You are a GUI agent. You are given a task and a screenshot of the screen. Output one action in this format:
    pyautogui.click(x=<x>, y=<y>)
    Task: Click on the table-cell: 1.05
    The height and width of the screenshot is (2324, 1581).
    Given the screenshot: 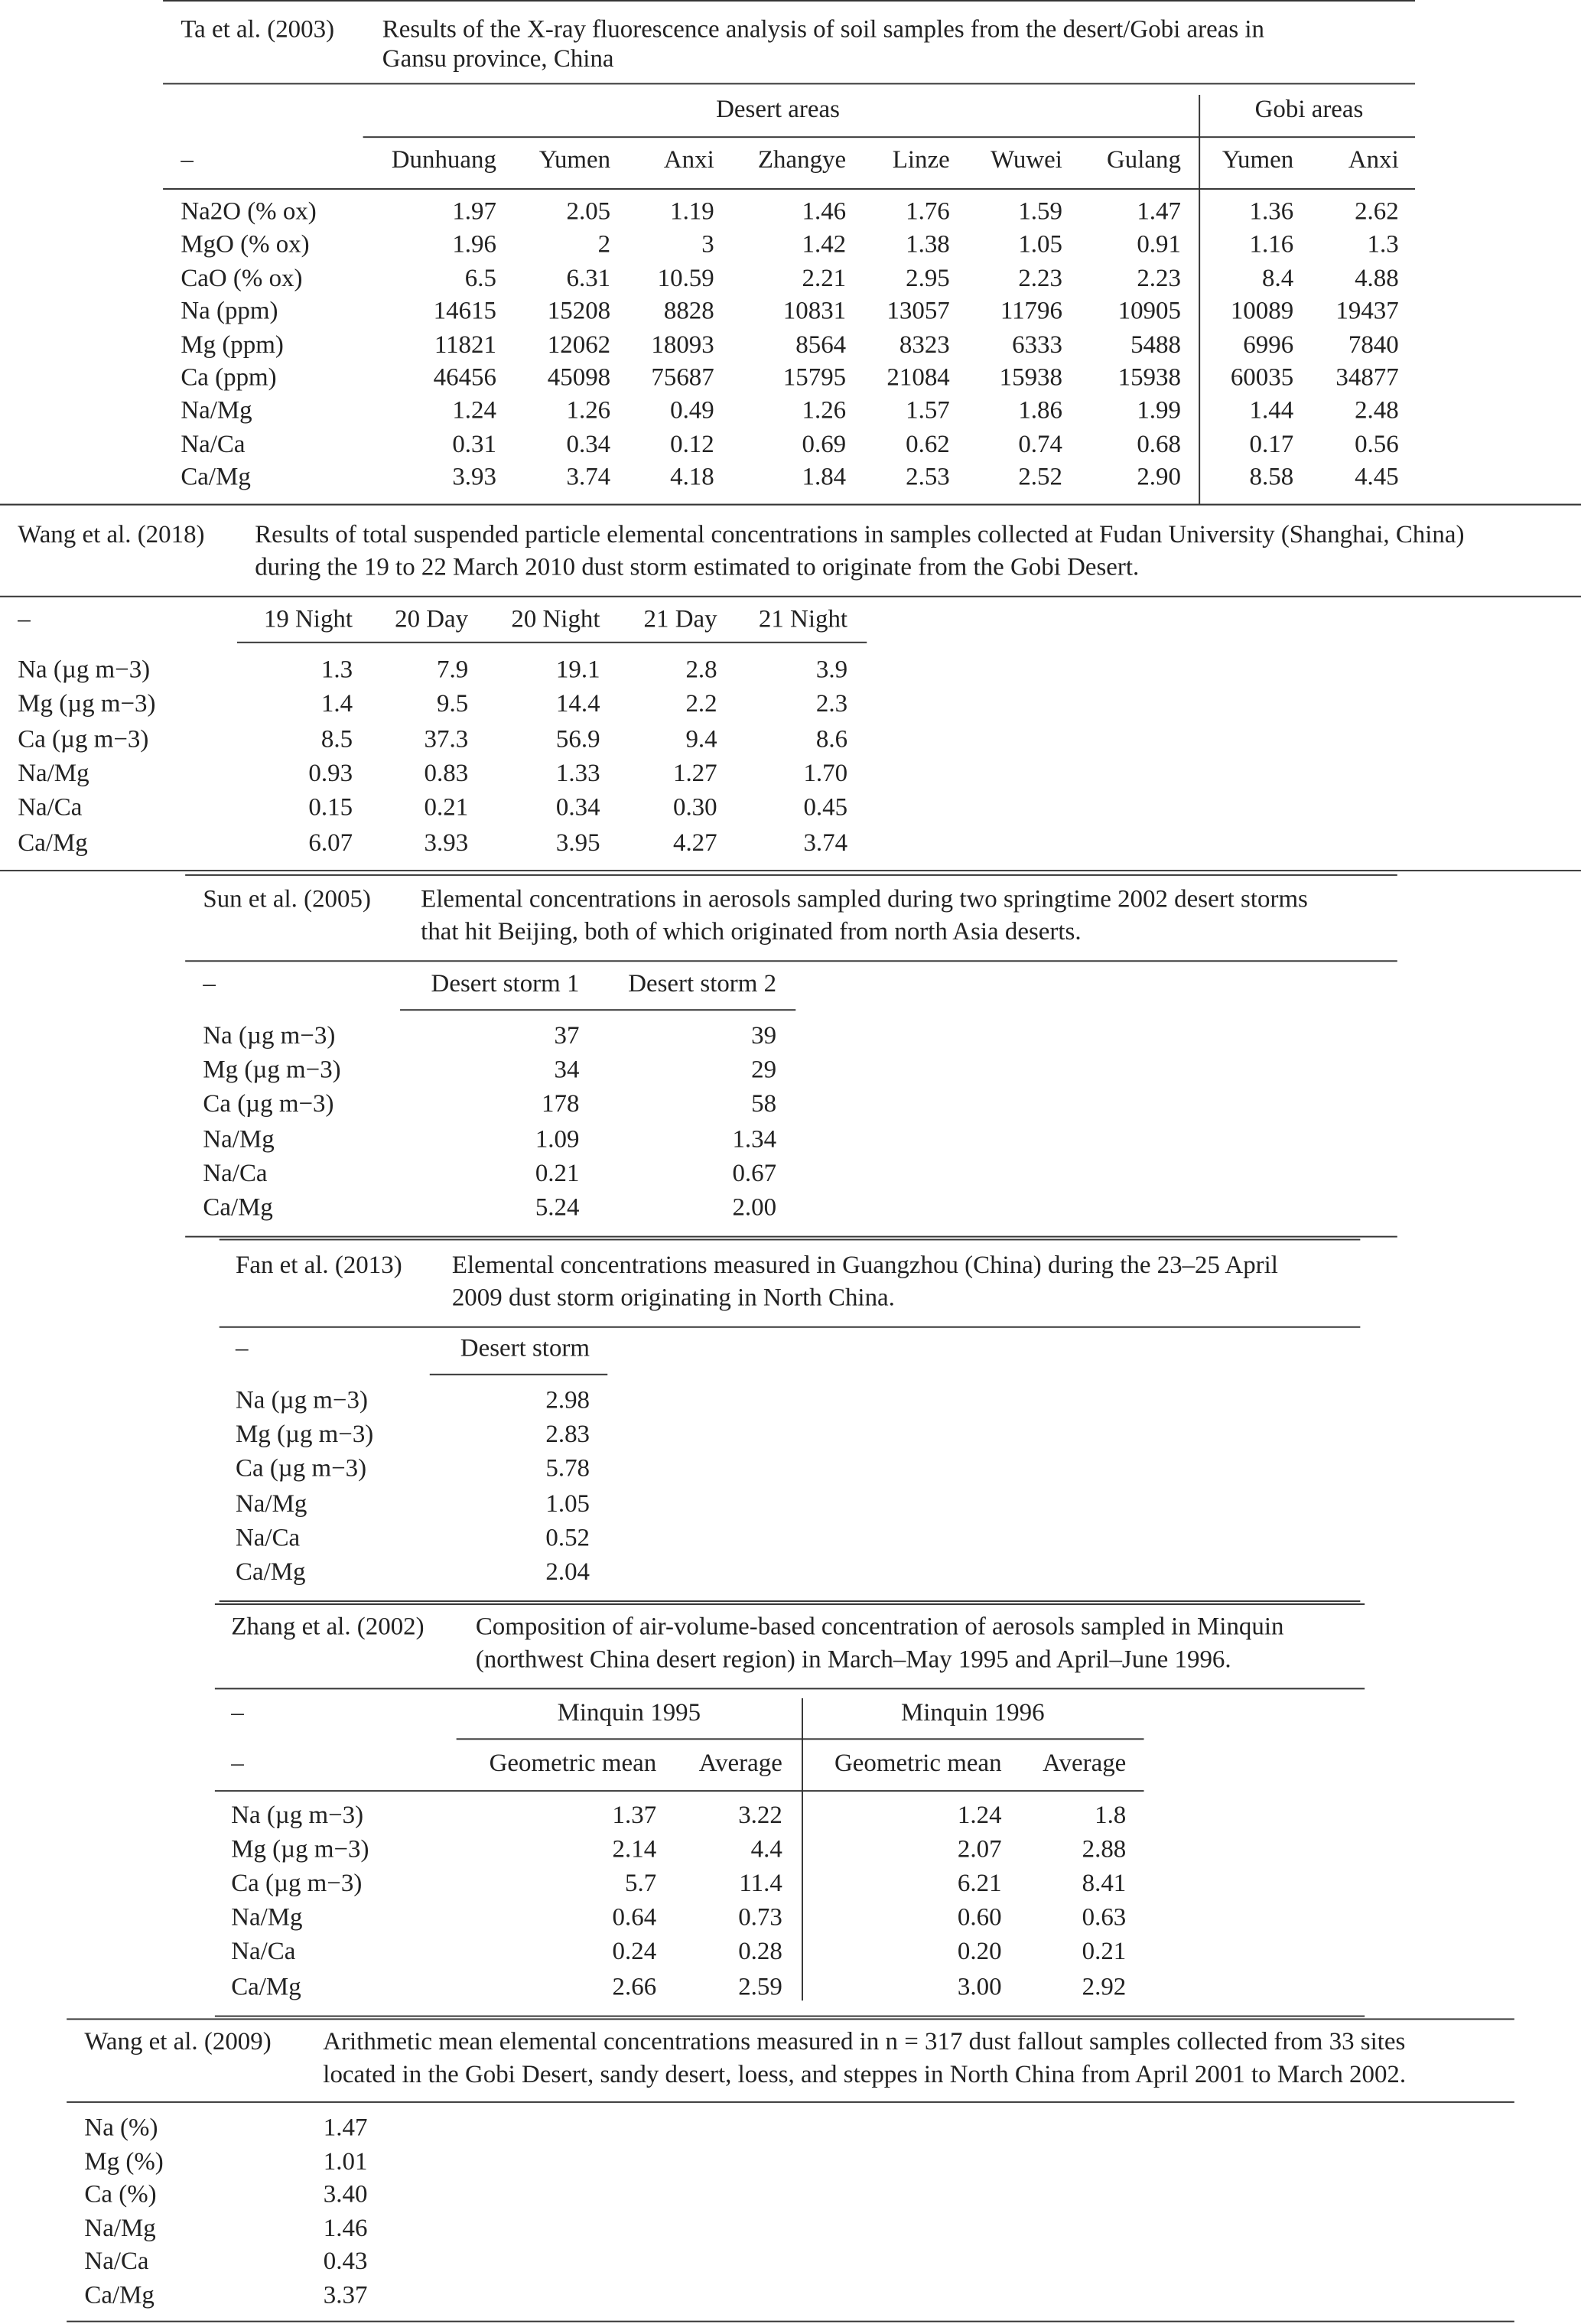 What is the action you would take?
    pyautogui.click(x=1040, y=244)
    